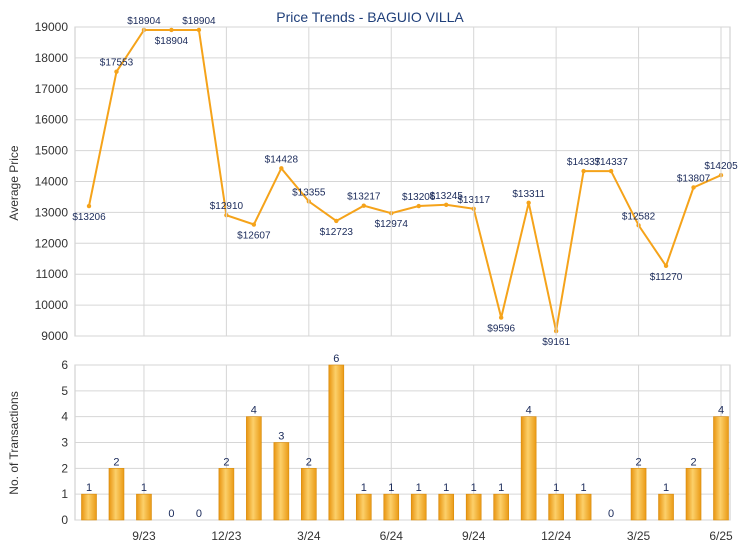  What do you see at coordinates (52, 305) in the screenshot?
I see `price-tick-label: 10000` at bounding box center [52, 305].